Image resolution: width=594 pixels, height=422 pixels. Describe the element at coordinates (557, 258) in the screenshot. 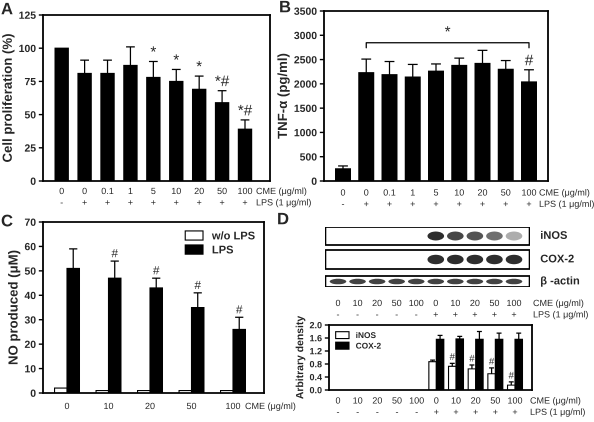

I see `text: COX-2` at that location.